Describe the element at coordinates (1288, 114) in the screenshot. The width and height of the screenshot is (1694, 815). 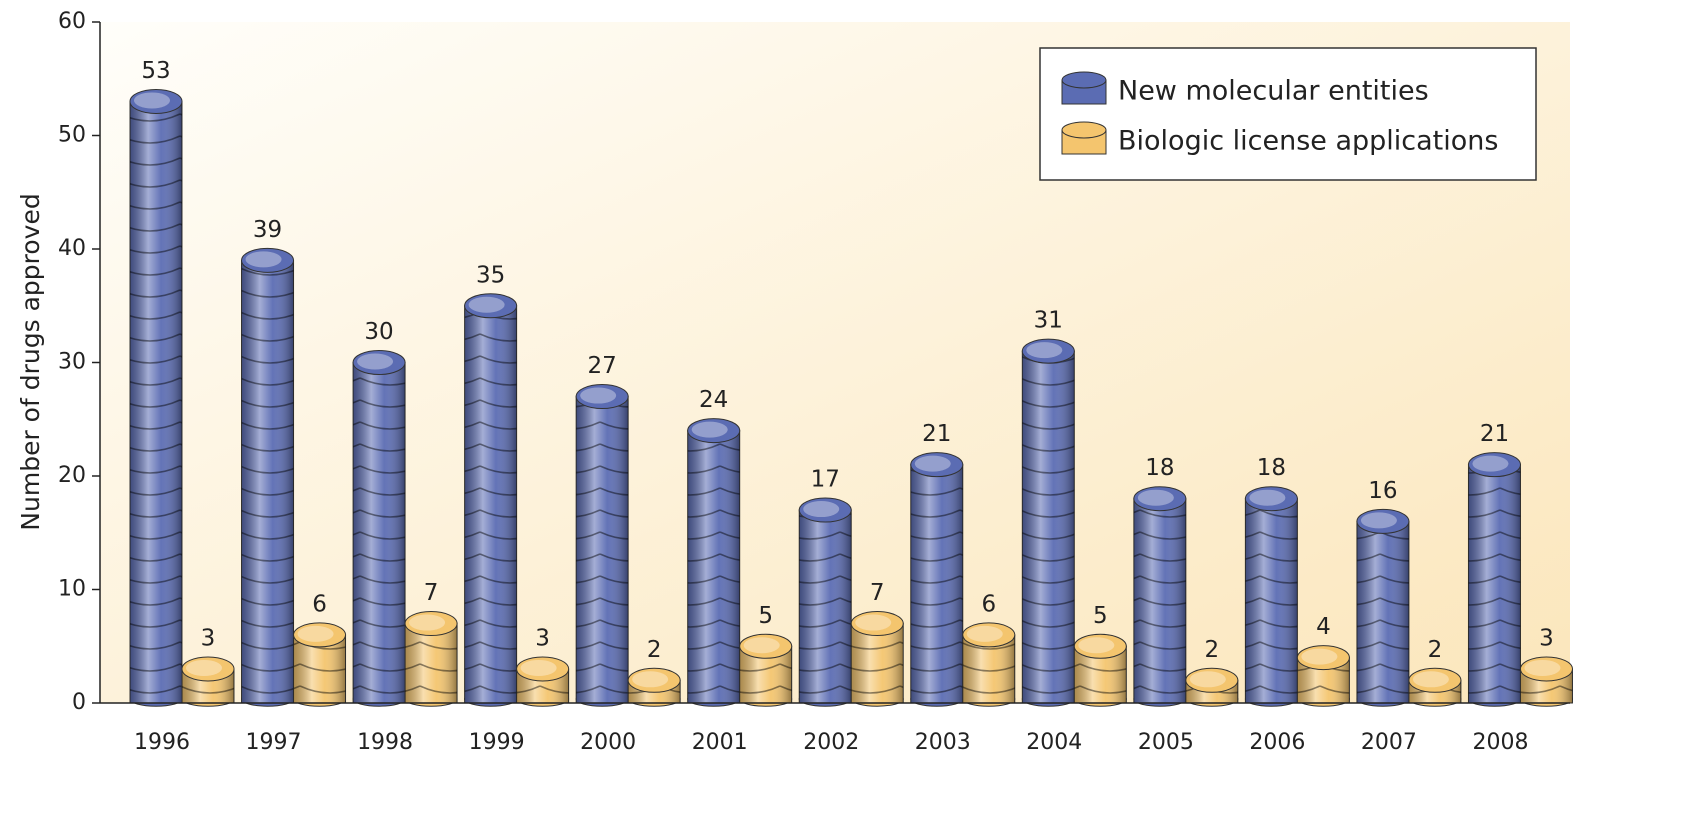
I see `legend-box` at that location.